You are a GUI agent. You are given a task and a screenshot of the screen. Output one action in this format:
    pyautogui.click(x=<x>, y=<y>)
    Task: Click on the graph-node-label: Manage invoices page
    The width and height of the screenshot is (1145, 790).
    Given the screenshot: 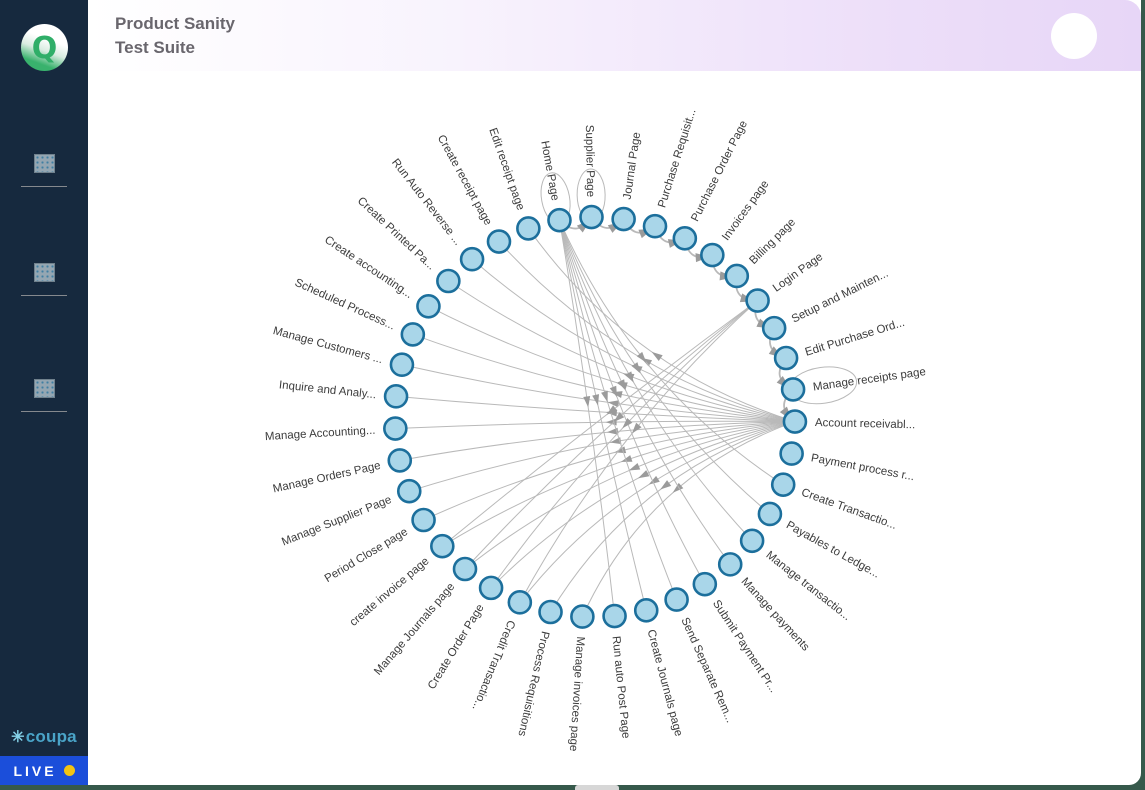 What is the action you would take?
    pyautogui.click(x=576, y=694)
    